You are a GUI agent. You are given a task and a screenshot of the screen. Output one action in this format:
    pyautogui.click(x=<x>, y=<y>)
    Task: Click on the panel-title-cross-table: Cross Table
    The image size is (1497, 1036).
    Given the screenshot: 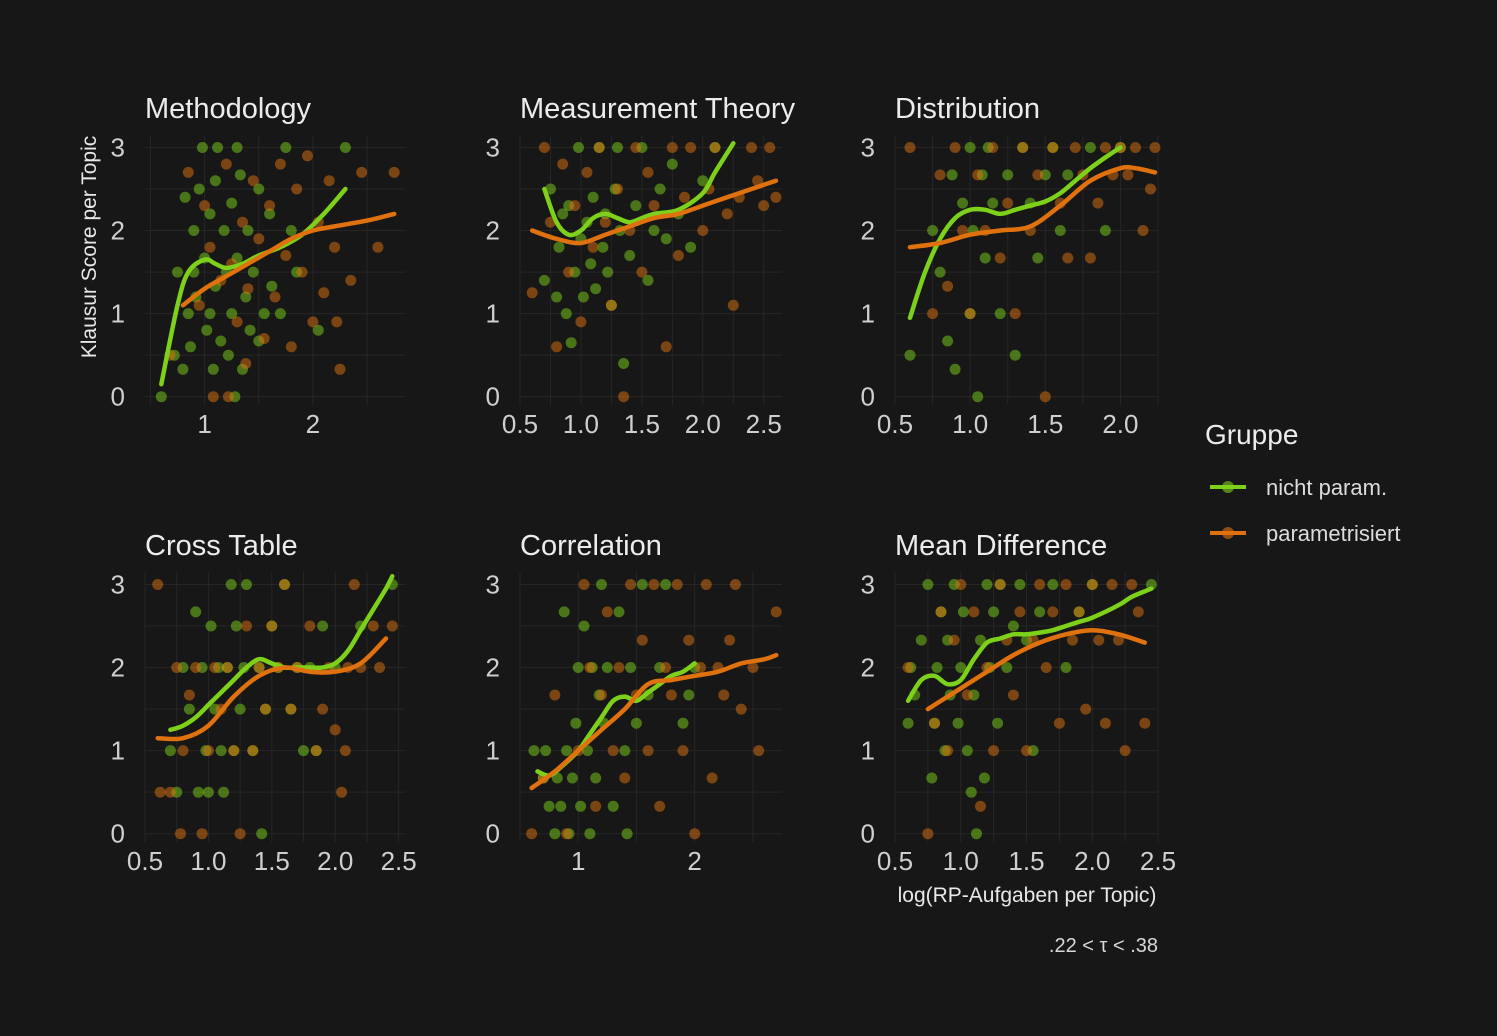 What is the action you would take?
    pyautogui.click(x=221, y=546)
    